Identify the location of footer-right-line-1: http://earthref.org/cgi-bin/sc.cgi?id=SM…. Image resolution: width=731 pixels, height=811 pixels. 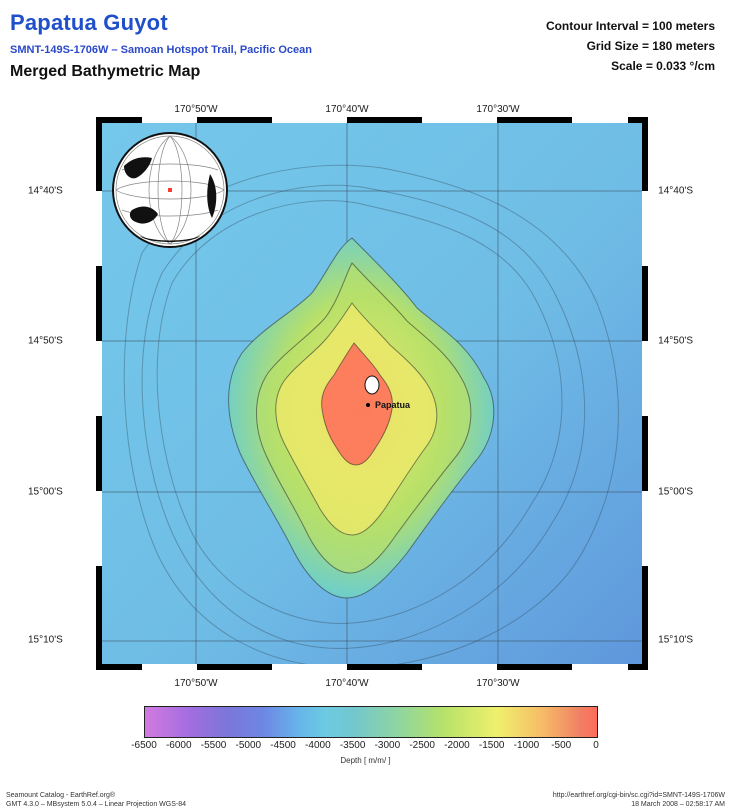
(638, 795).